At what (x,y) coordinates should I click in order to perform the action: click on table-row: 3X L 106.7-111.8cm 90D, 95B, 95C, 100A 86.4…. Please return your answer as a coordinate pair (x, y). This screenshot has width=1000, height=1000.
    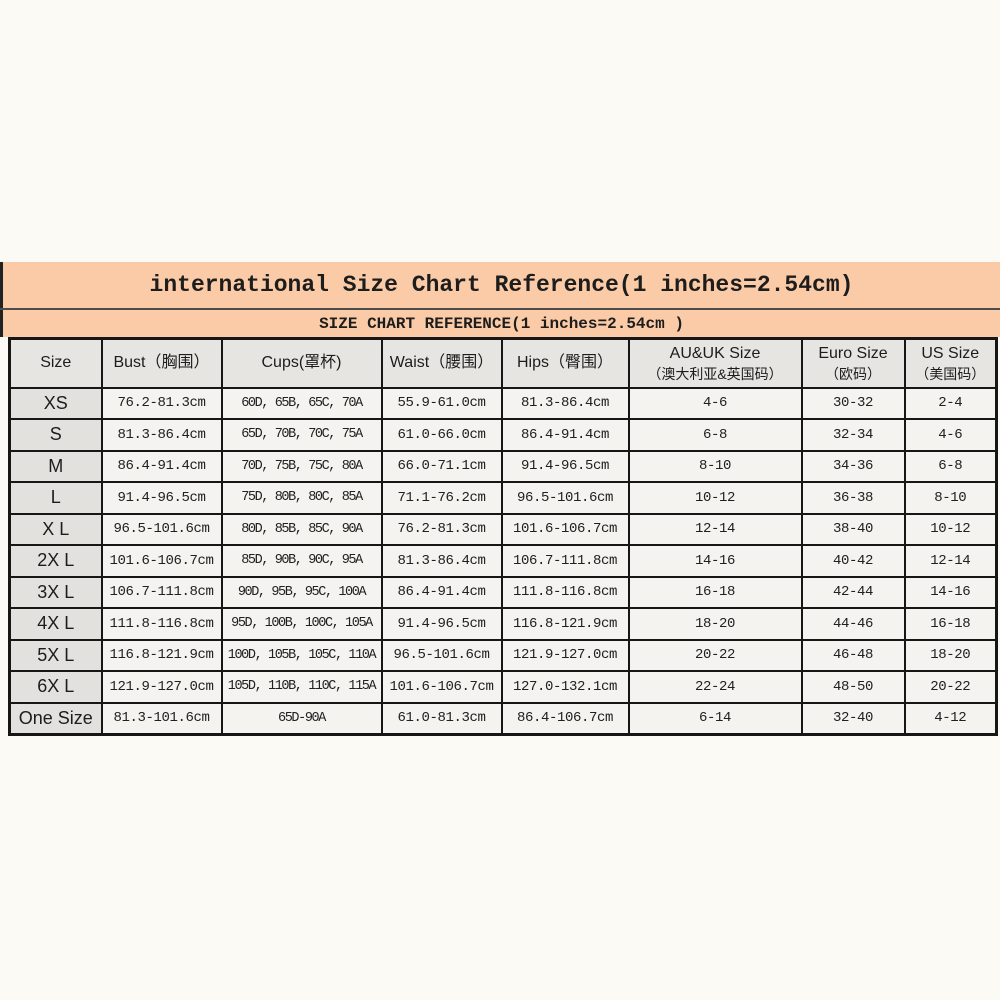
    Looking at the image, I should click on (503, 592).